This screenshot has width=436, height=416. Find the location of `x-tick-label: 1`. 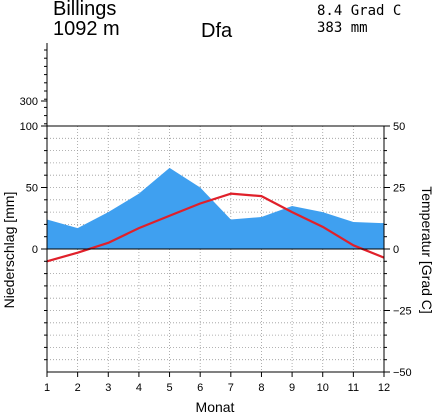

x-tick-label: 1 is located at coordinates (47, 388).